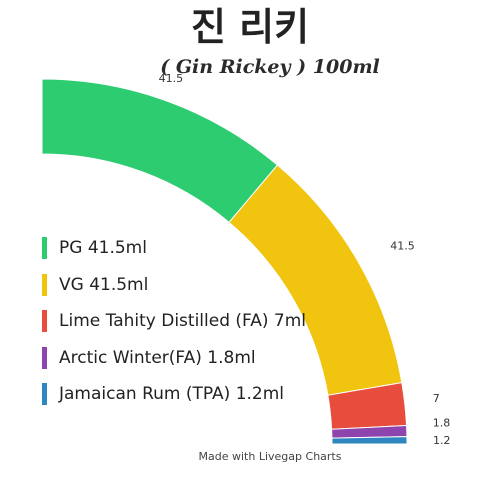 Image resolution: width=500 pixels, height=500 pixels. Describe the element at coordinates (103, 248) in the screenshot. I see `legend-label: PG 41.5ml` at that location.